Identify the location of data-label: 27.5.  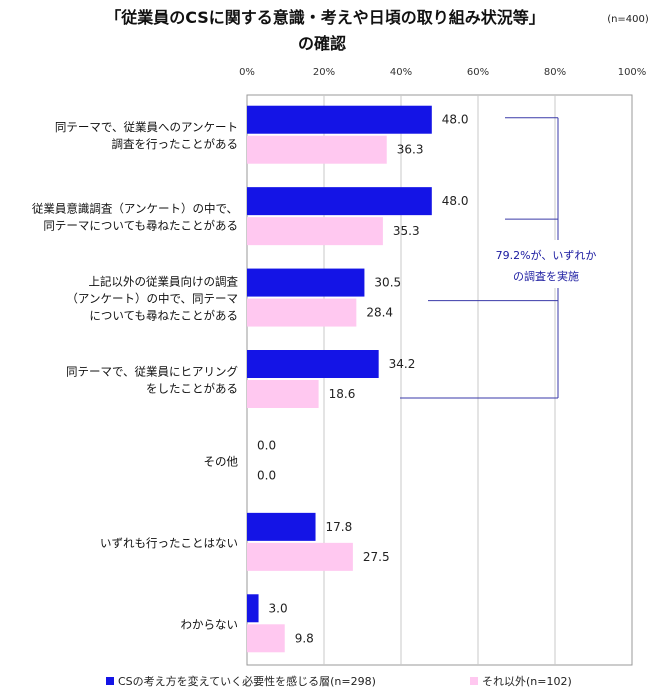
(376, 557).